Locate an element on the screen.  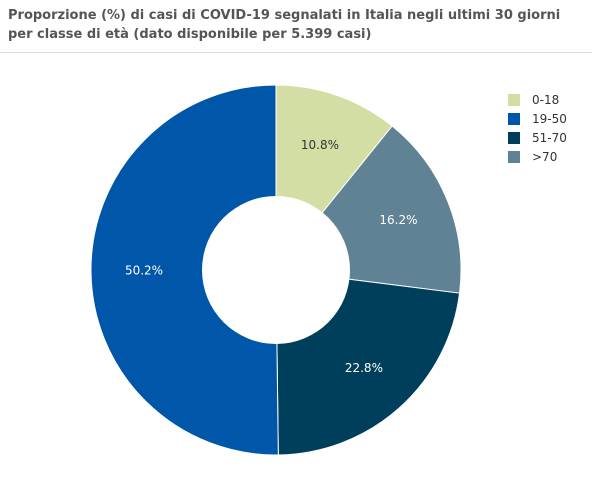
title-divider is located at coordinates (296, 52).